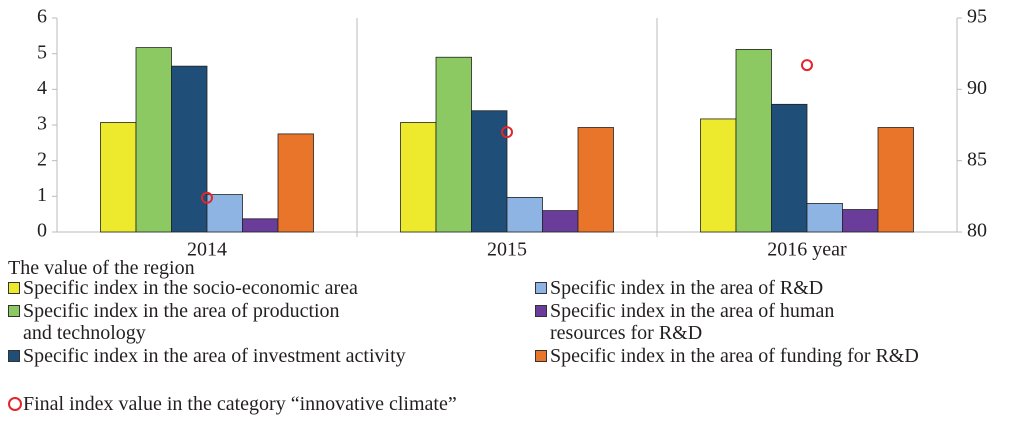 The width and height of the screenshot is (1023, 441). What do you see at coordinates (42, 52) in the screenshot?
I see `y-tick-label: 5` at bounding box center [42, 52].